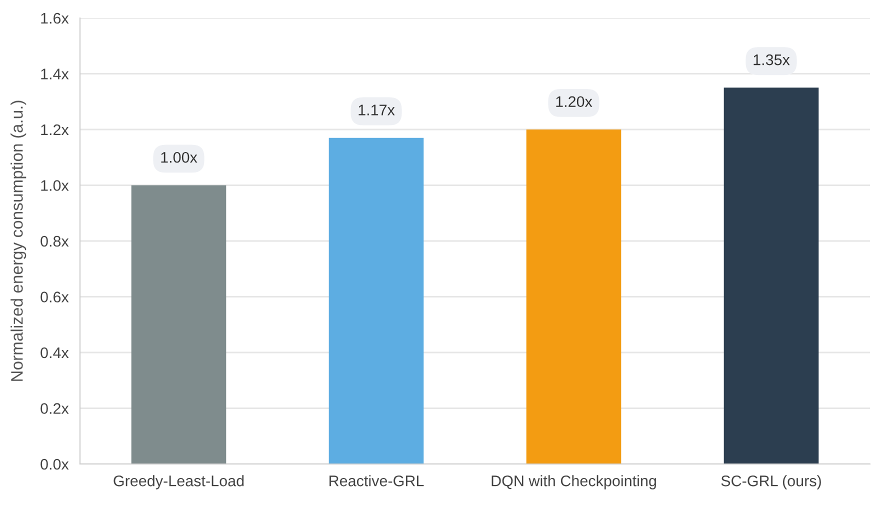 This screenshot has width=875, height=511. What do you see at coordinates (574, 102) in the screenshot?
I see `data-label: 1.20x` at bounding box center [574, 102].